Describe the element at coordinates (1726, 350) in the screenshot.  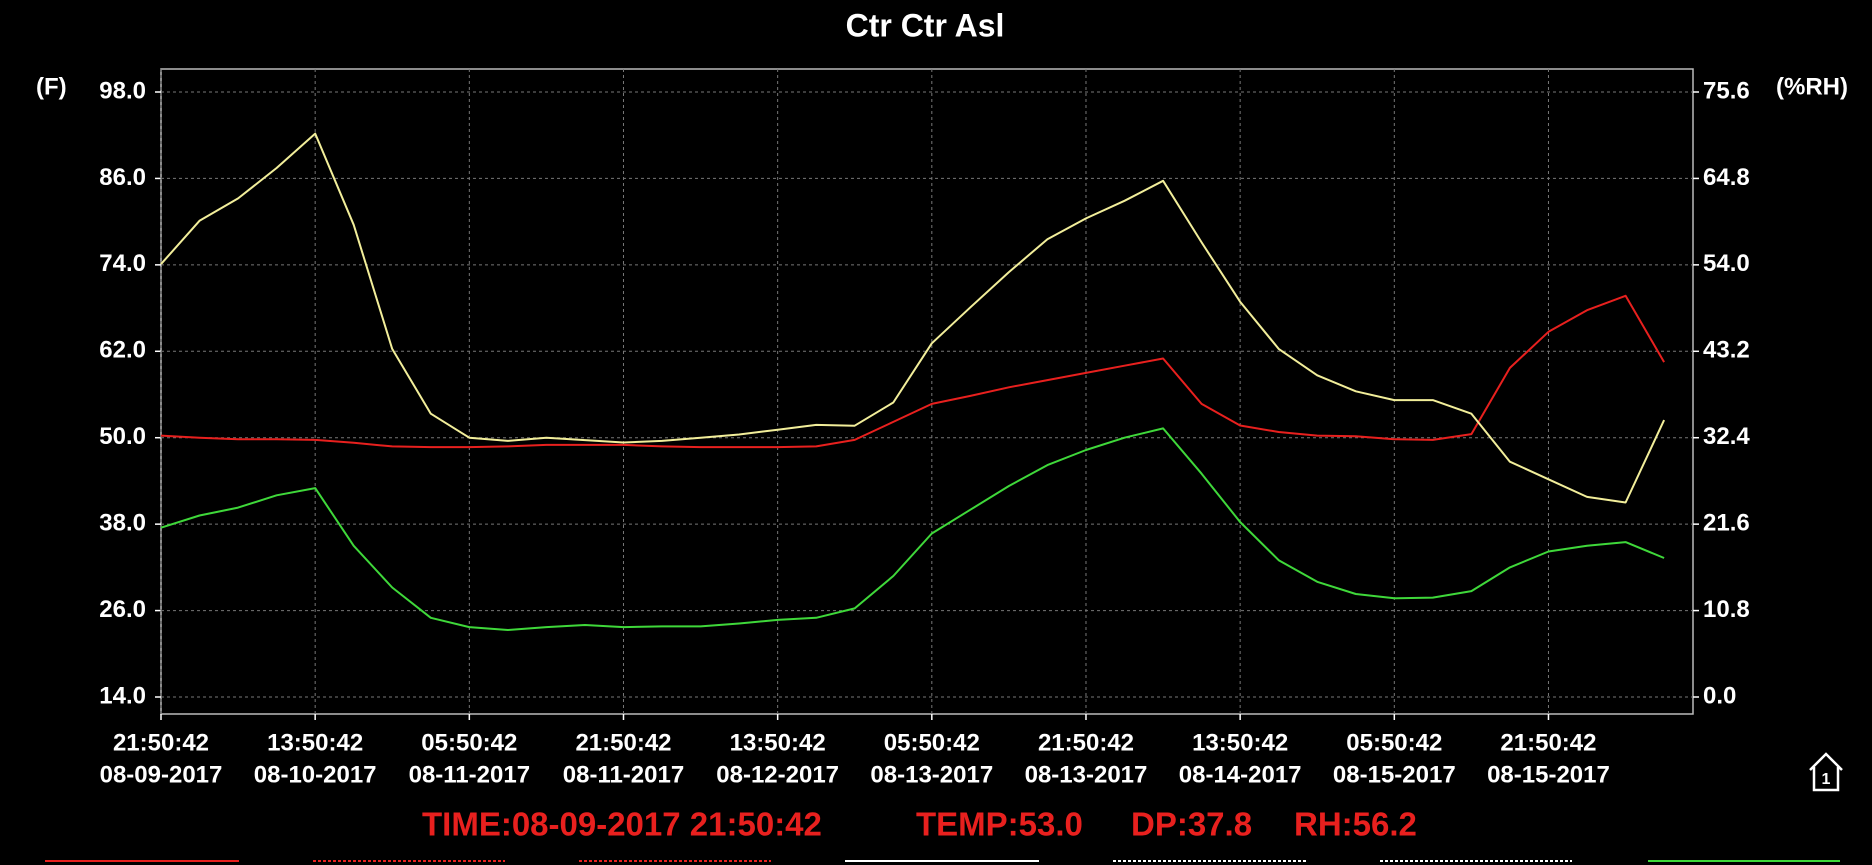
I see `y2-tick-label: 43.2` at that location.